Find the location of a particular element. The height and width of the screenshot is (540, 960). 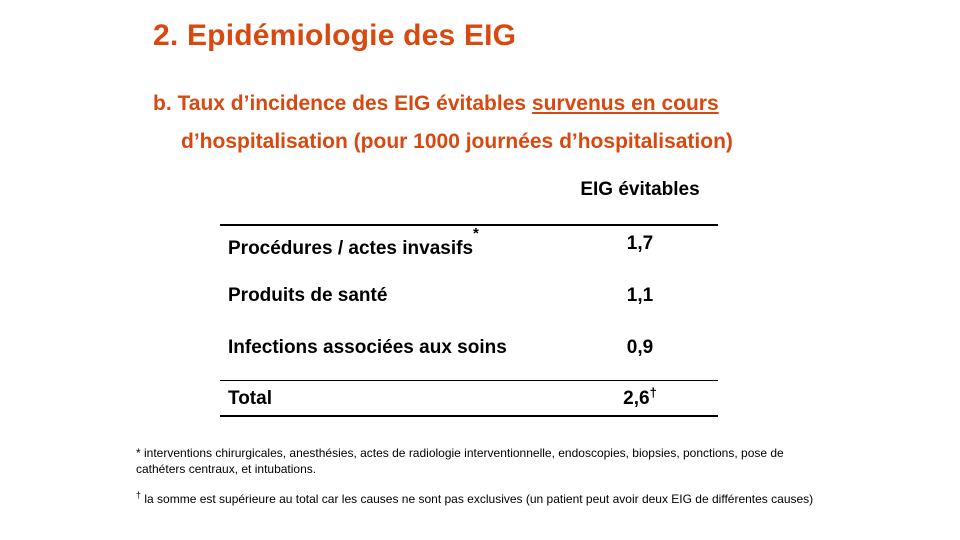

table-row-value: 1,1 is located at coordinates (640, 295).